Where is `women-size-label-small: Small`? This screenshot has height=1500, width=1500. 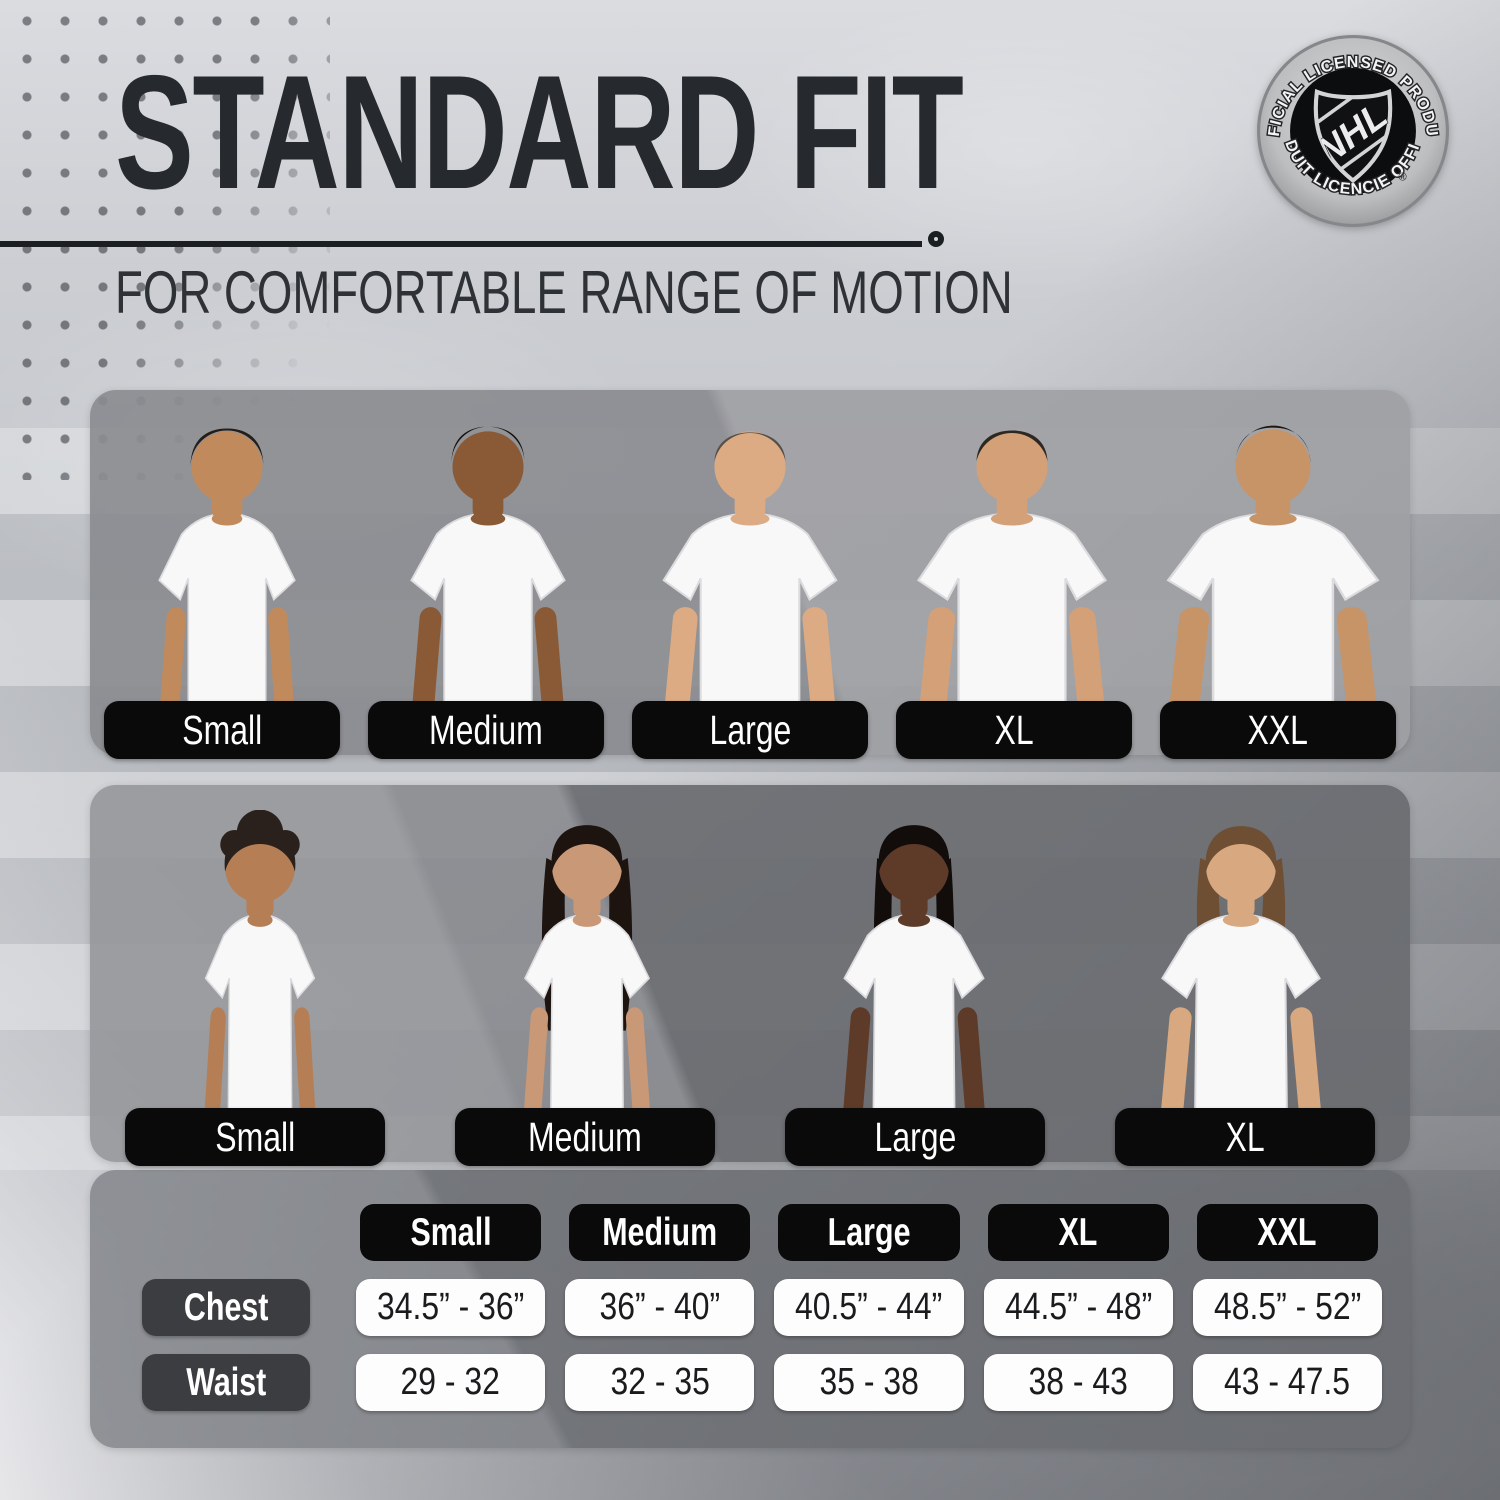 women-size-label-small: Small is located at coordinates (255, 1137).